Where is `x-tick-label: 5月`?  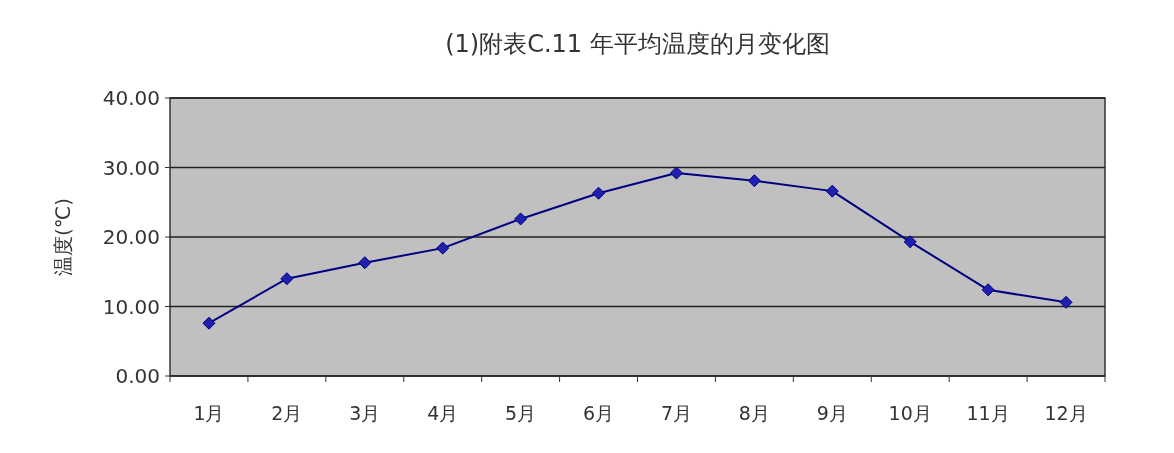 x-tick-label: 5月 is located at coordinates (521, 413).